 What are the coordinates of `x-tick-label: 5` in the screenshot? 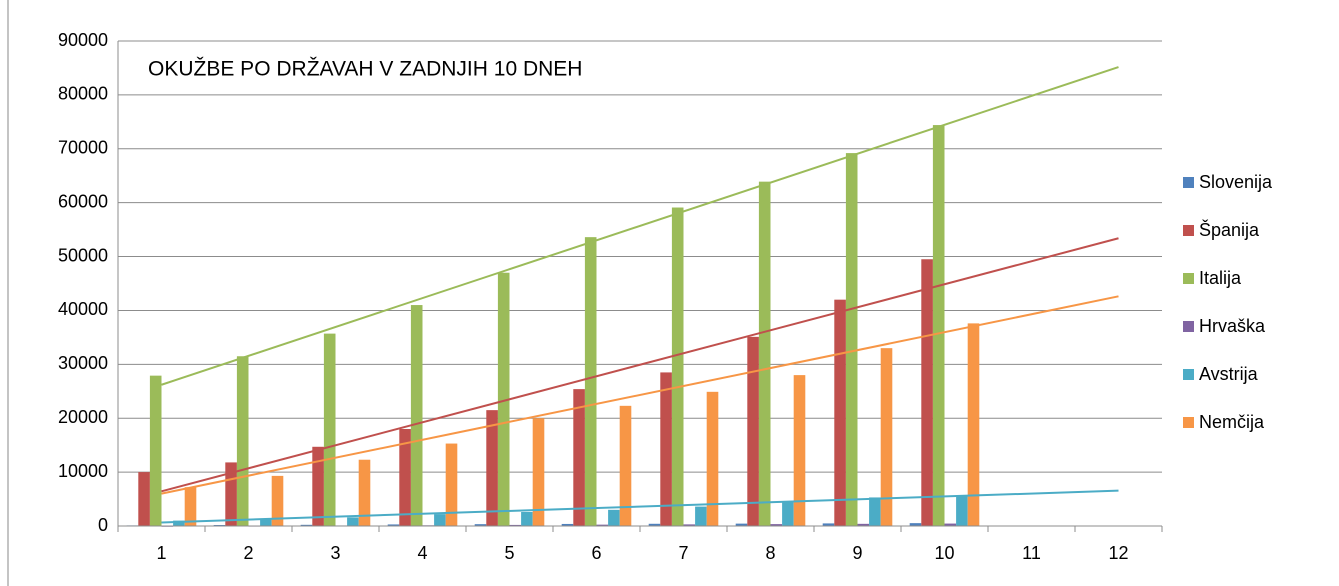 It's located at (509, 553).